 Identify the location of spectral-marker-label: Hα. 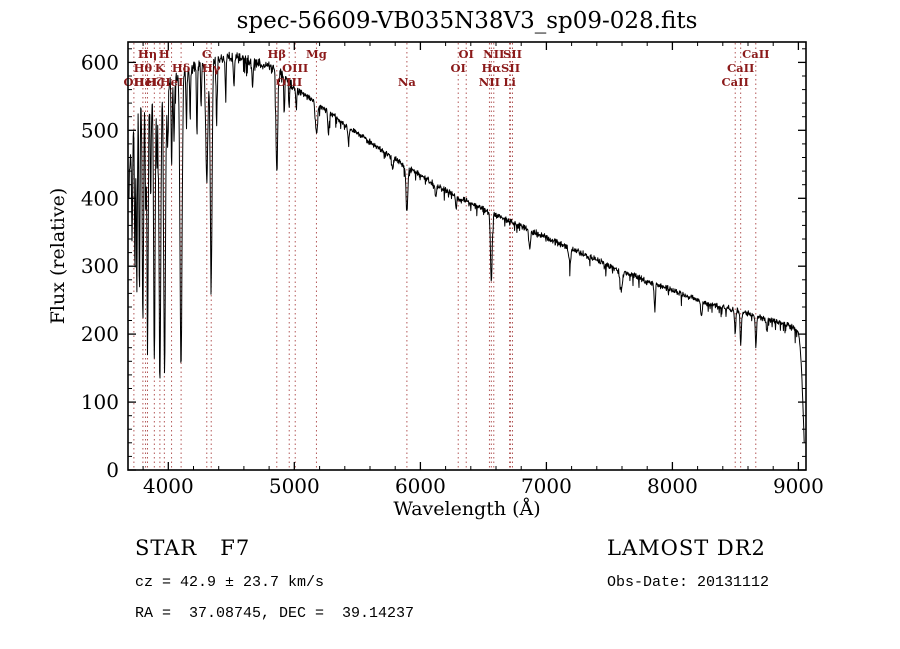
(491, 68).